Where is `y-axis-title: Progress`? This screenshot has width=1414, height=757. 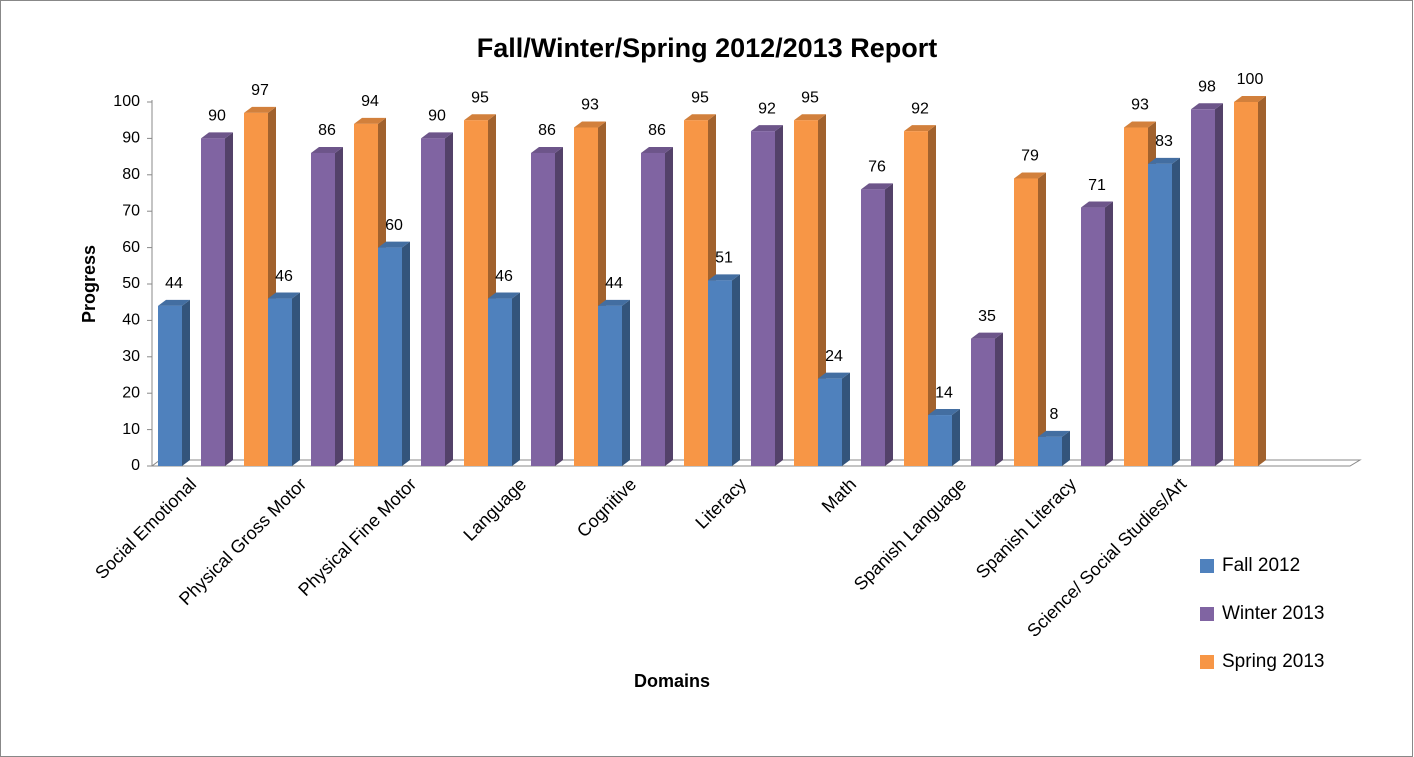 y-axis-title: Progress is located at coordinates (89, 284).